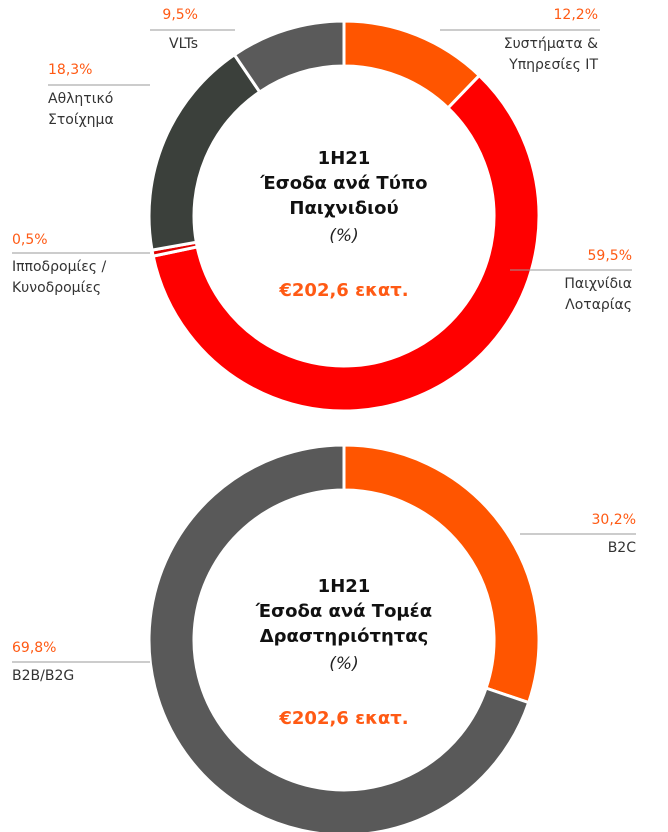  What do you see at coordinates (81, 109) in the screenshot?
I see `category-label: Αθλητικό Στοίχημα` at bounding box center [81, 109].